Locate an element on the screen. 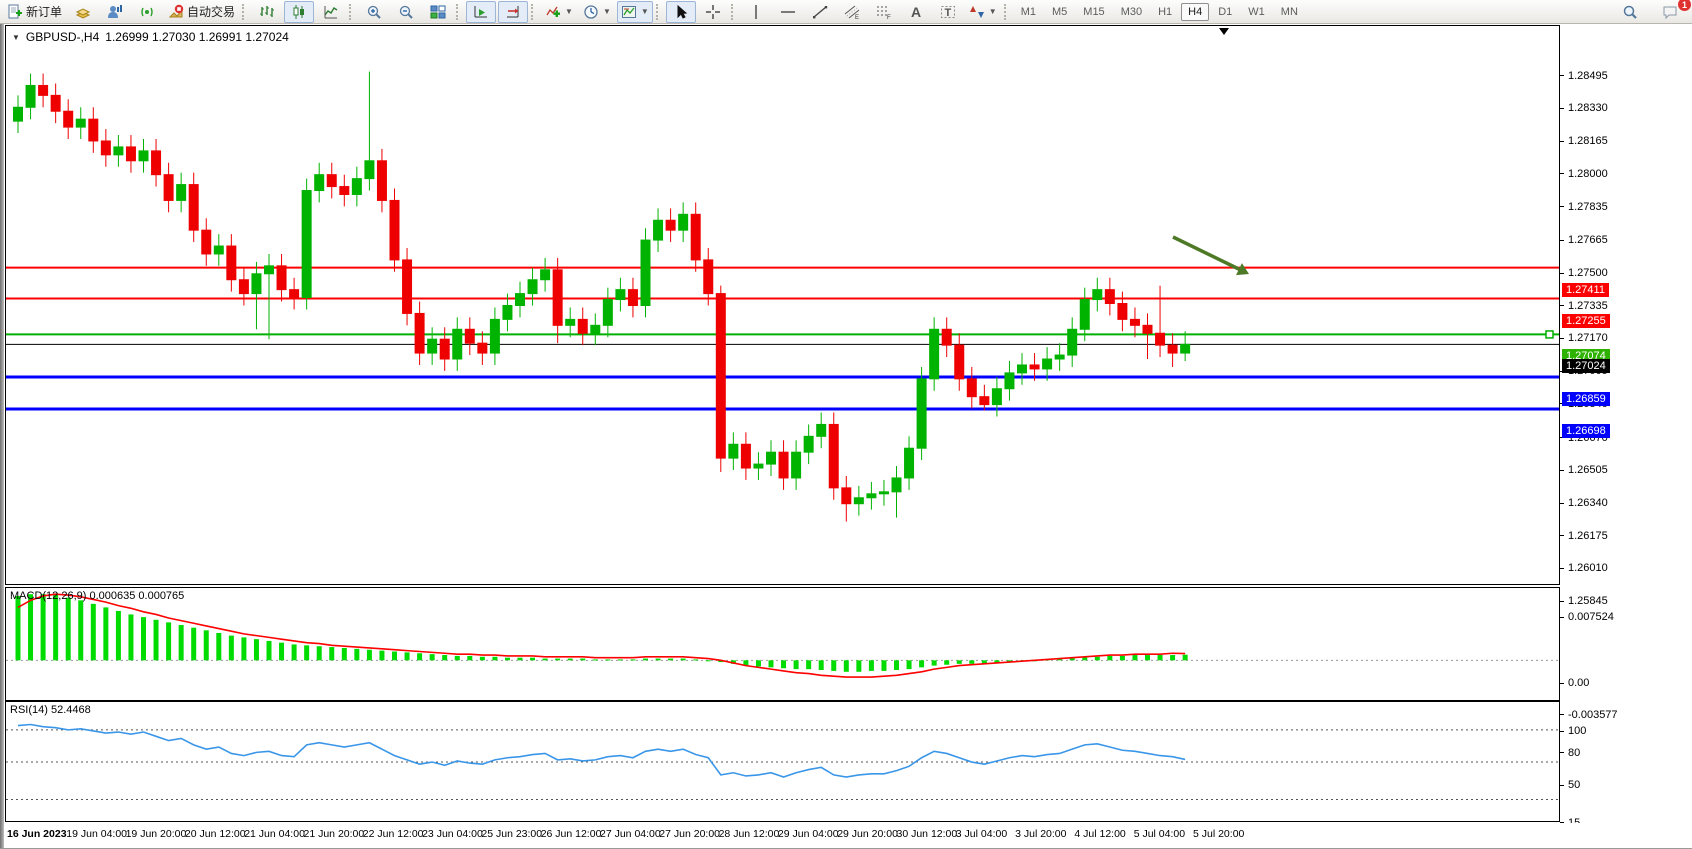 This screenshot has width=1692, height=849. rsi-panel: RSI(14) 52.4468 is located at coordinates (782, 761).